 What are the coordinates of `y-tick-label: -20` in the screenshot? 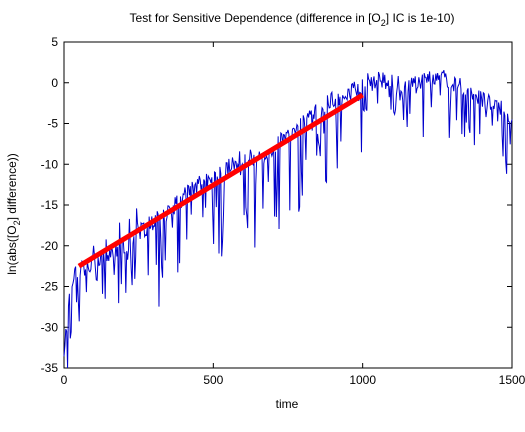 It's located at (50, 246).